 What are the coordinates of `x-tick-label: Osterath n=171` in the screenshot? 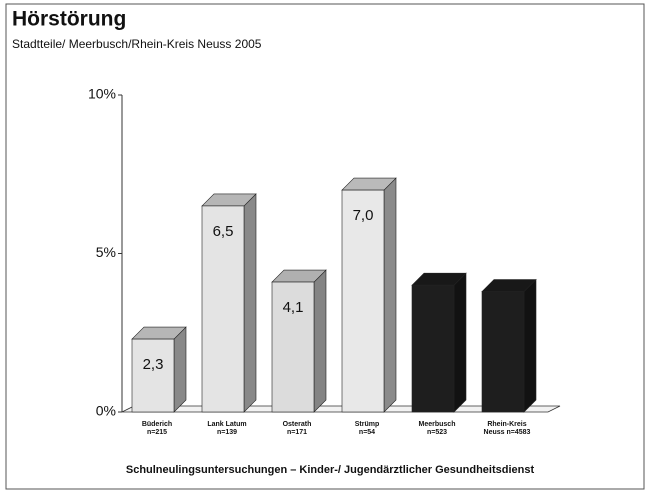 It's located at (297, 428).